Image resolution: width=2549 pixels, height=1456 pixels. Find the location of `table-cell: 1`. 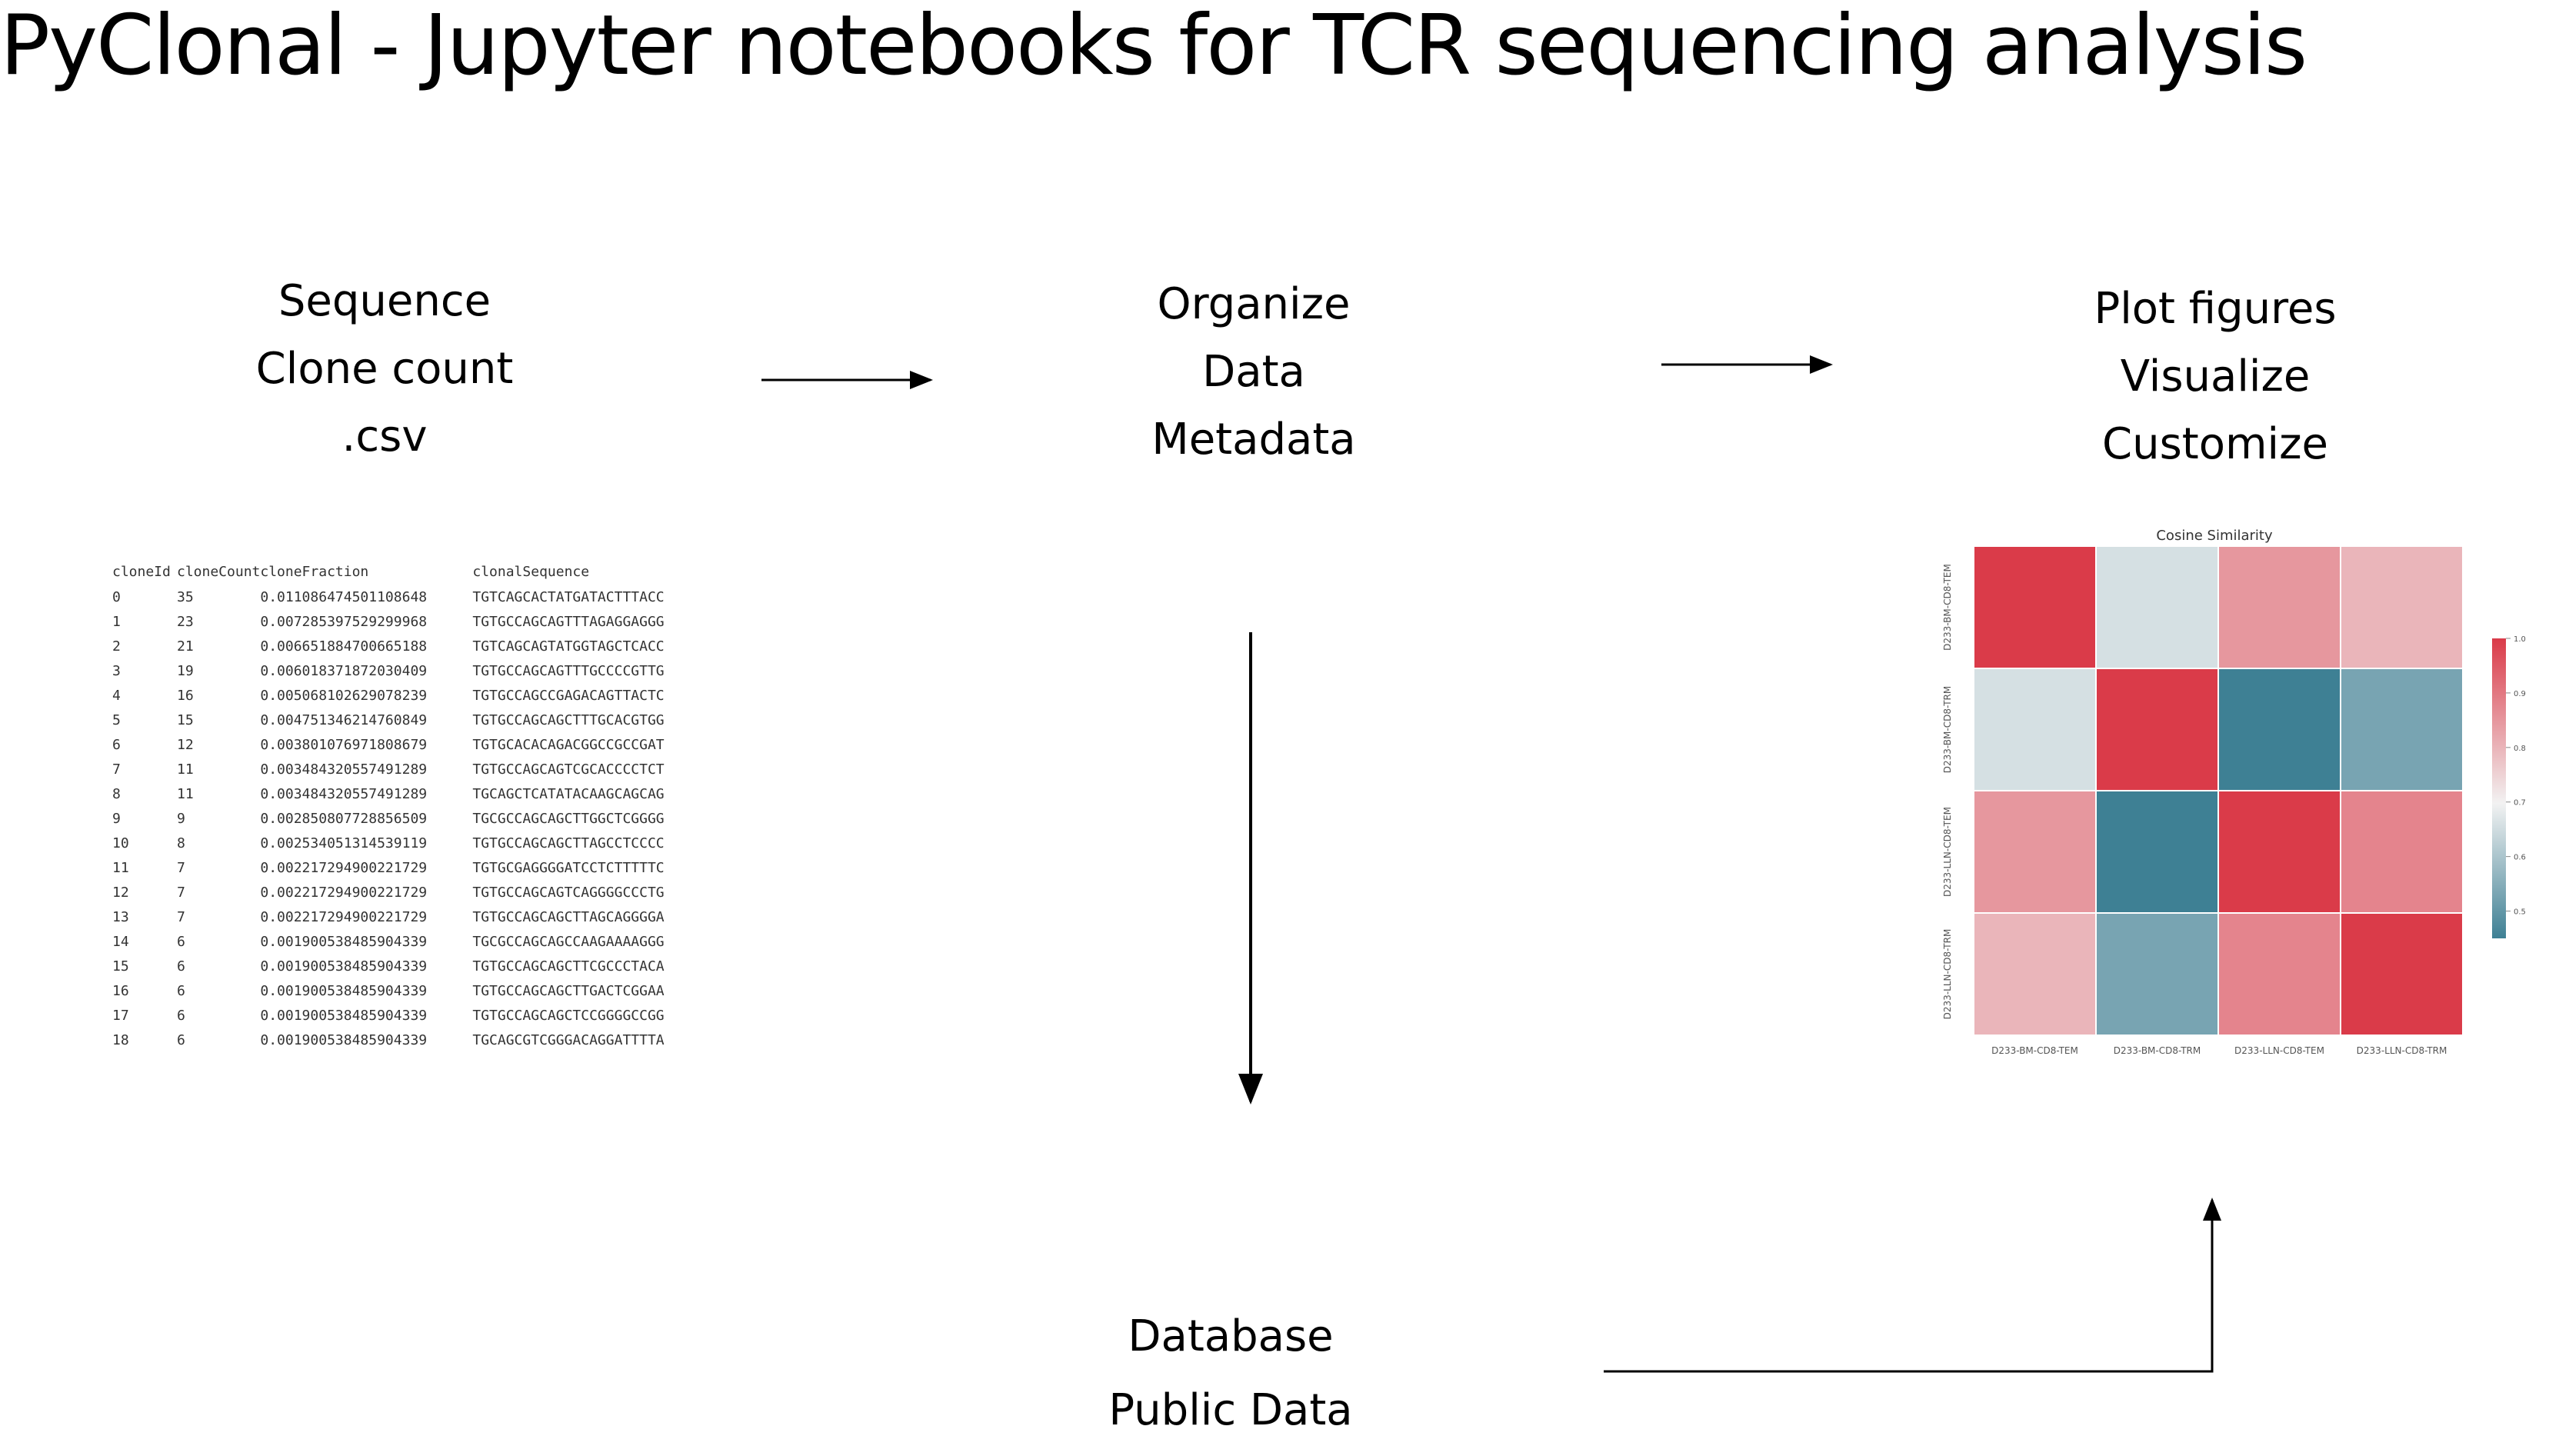

table-cell: 1 is located at coordinates (117, 621).